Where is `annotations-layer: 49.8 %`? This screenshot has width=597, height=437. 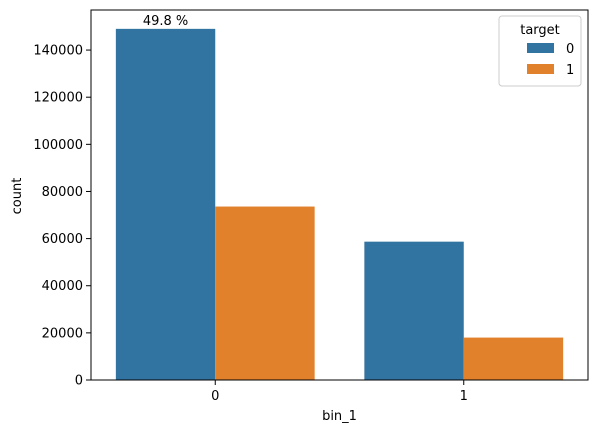 annotations-layer: 49.8 % is located at coordinates (165, 21).